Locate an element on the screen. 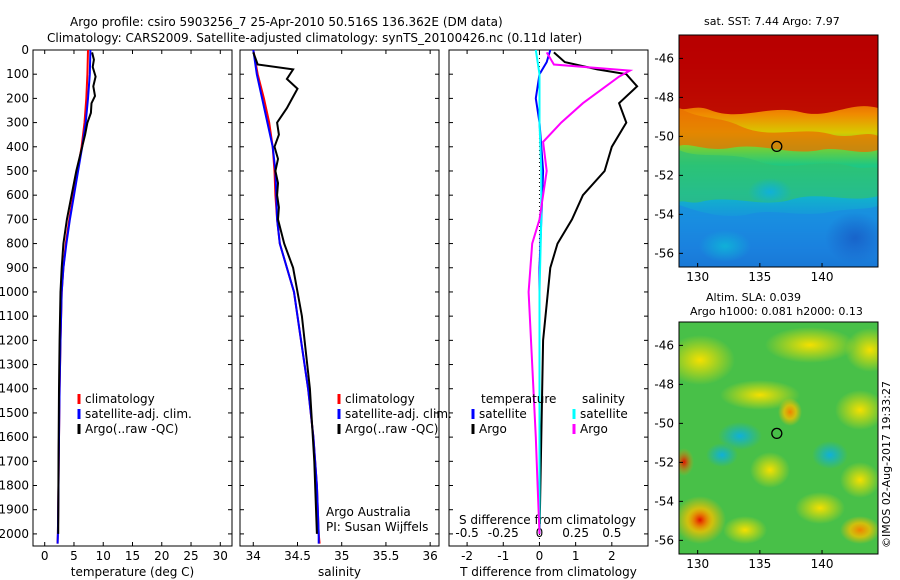 Image resolution: width=900 pixels, height=580 pixels. x-tick-label: 30 is located at coordinates (220, 556).